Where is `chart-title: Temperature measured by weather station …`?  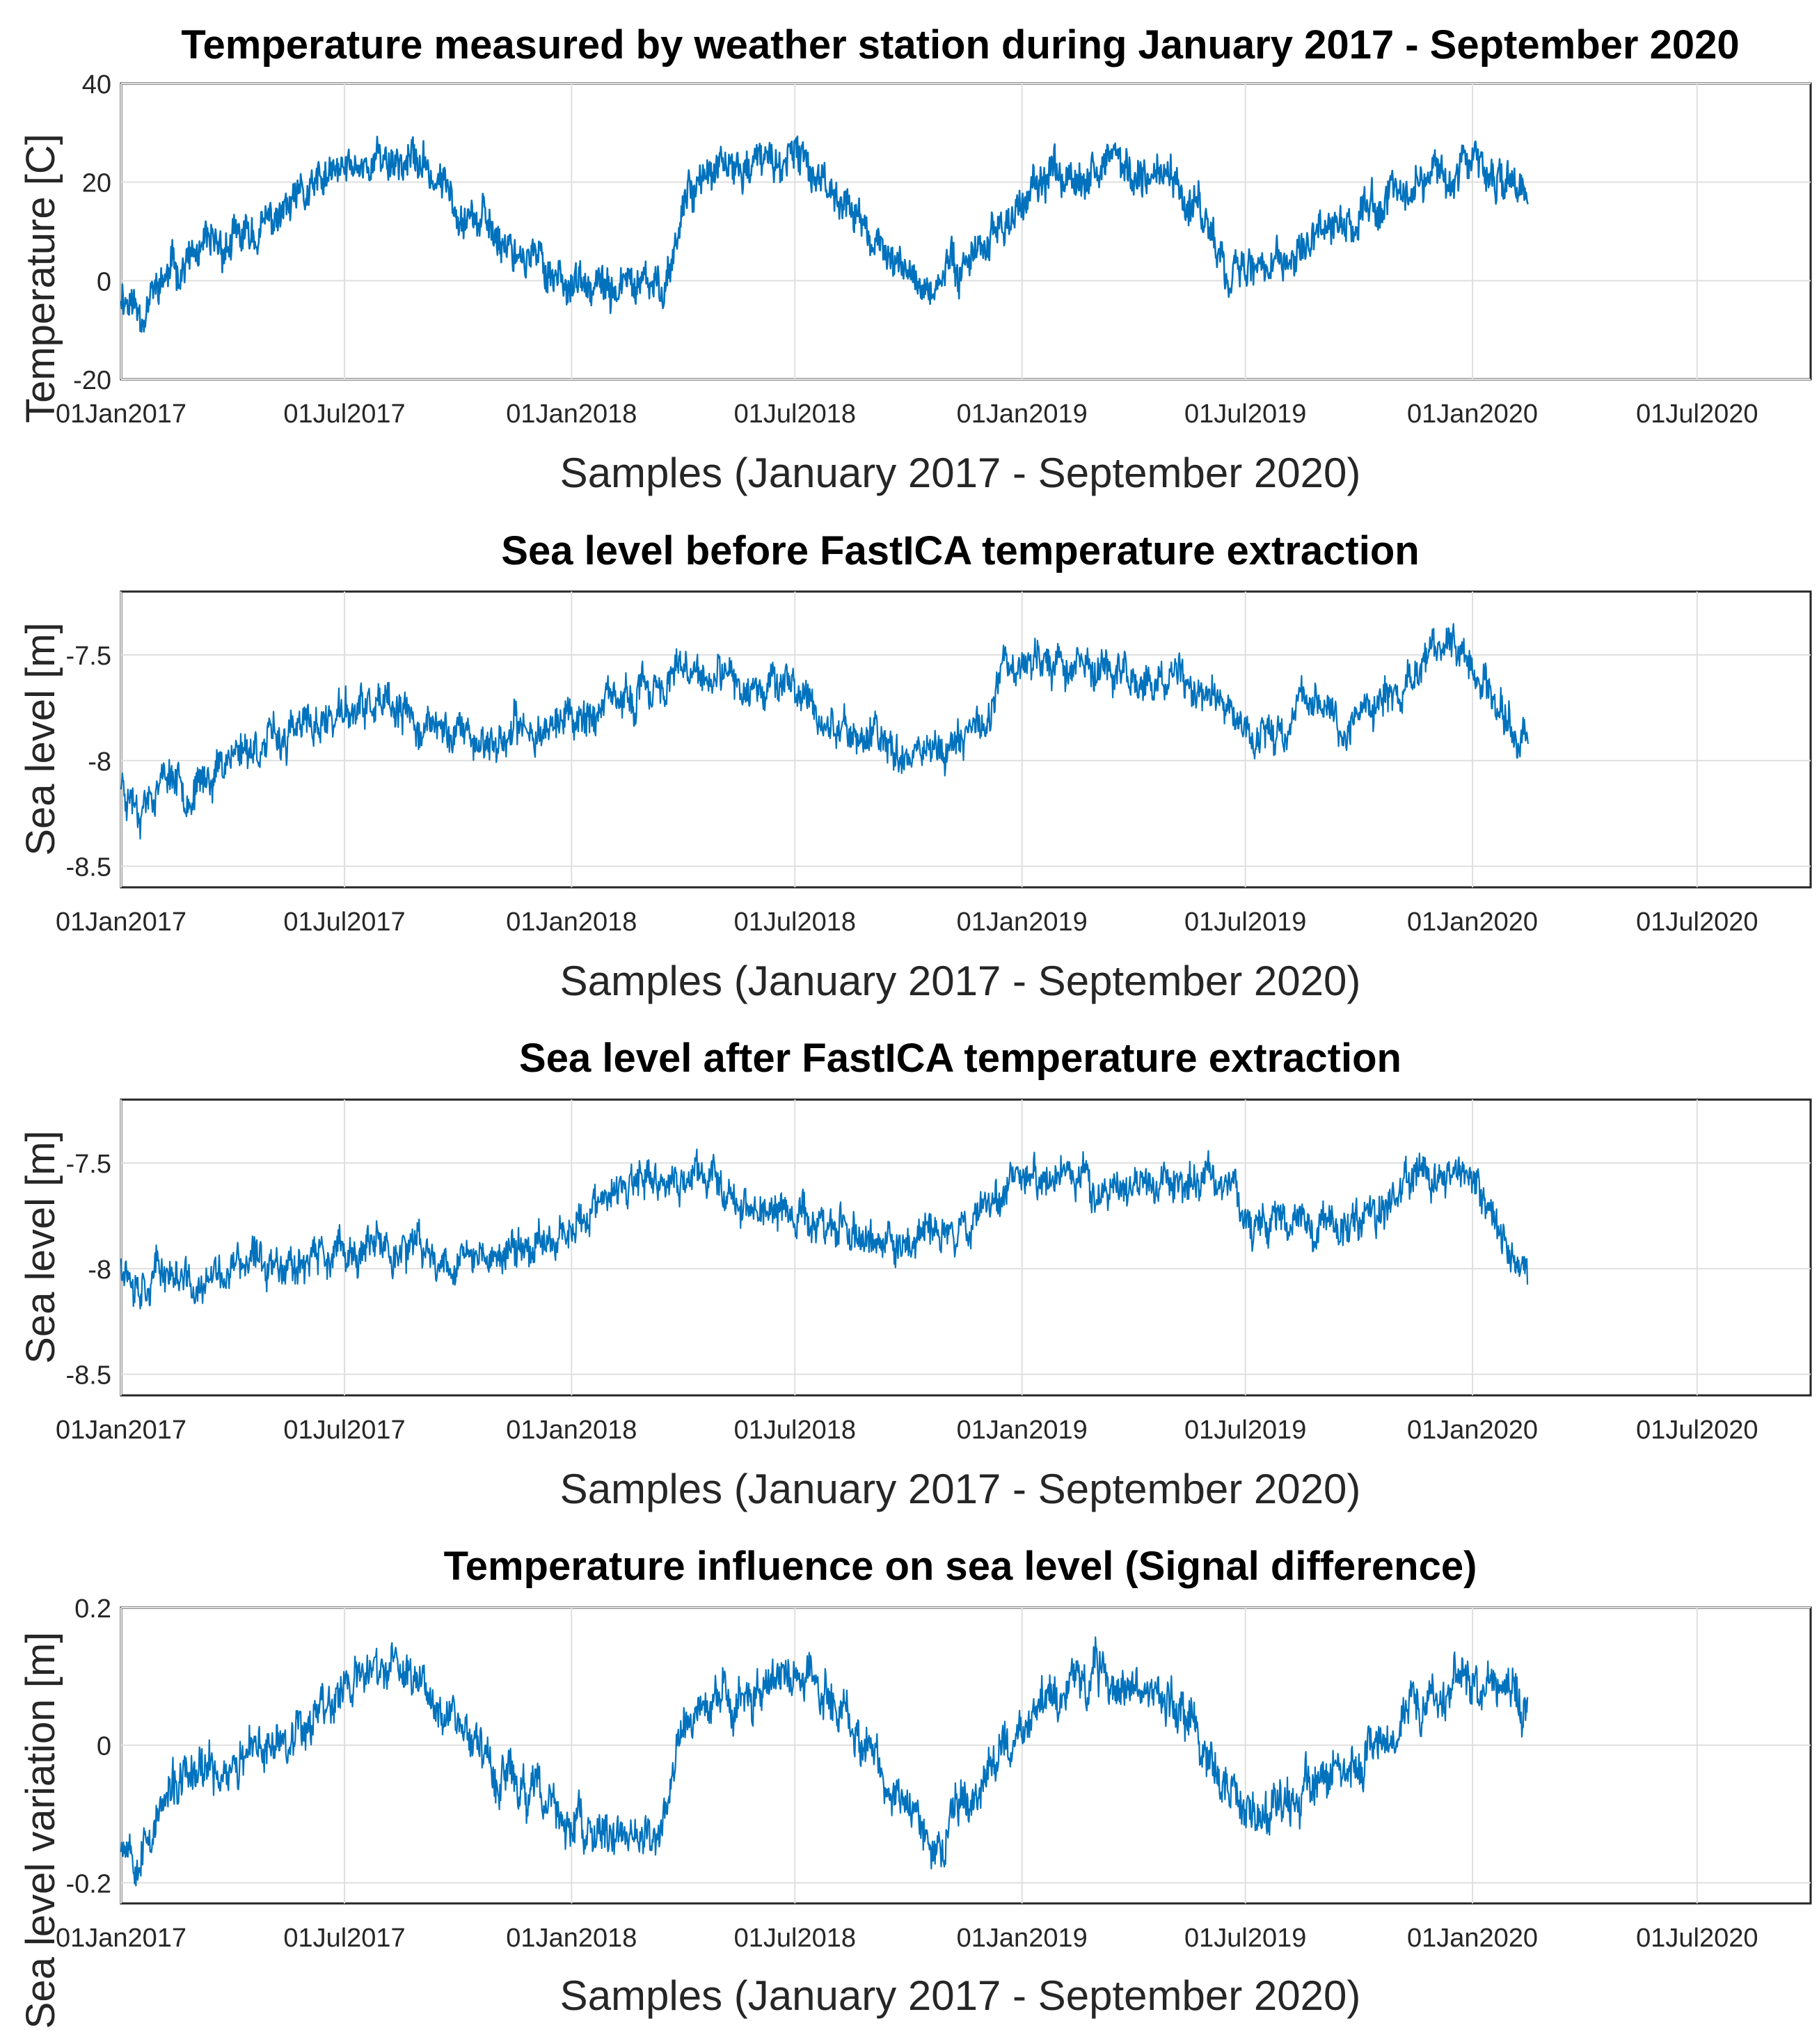
chart-title: Temperature measured by weather station … is located at coordinates (960, 45).